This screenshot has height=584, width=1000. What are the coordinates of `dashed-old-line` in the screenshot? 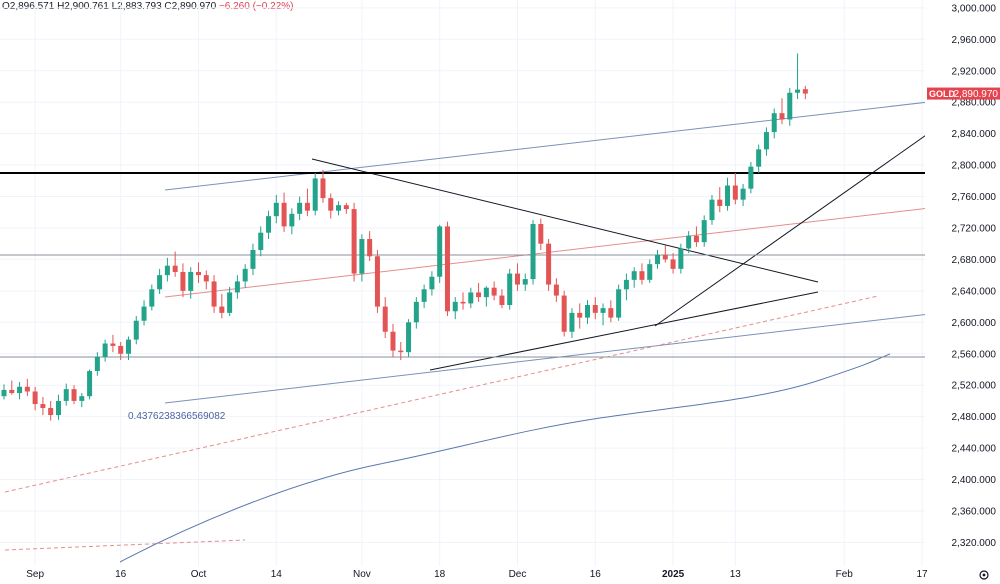 It's located at (125, 545).